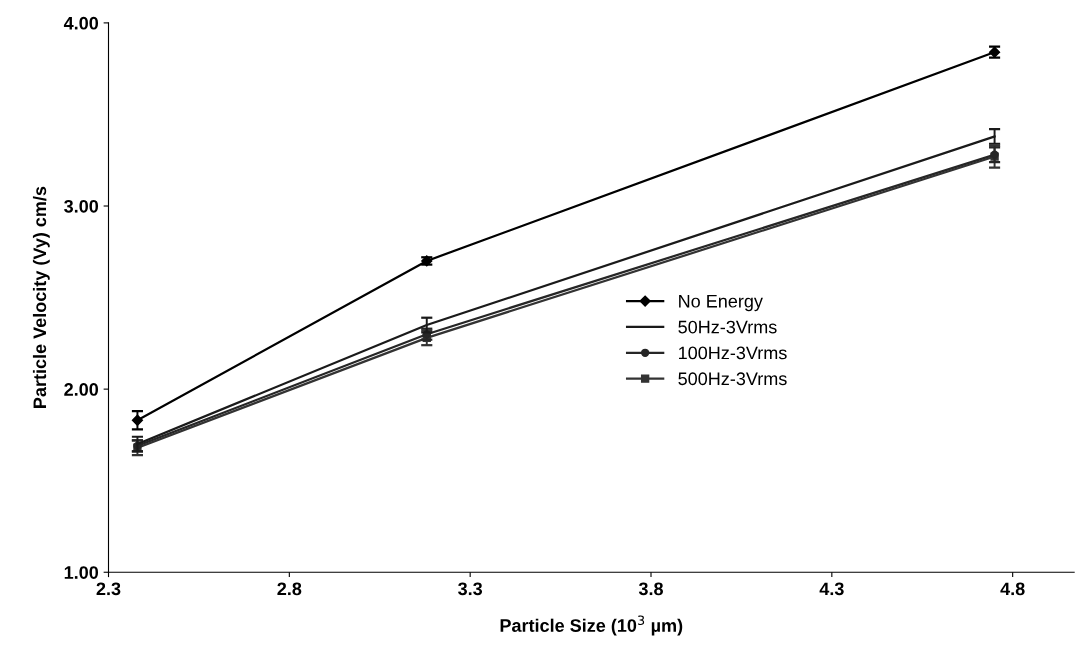  I want to click on x-tick-label: 4.3, so click(831, 589).